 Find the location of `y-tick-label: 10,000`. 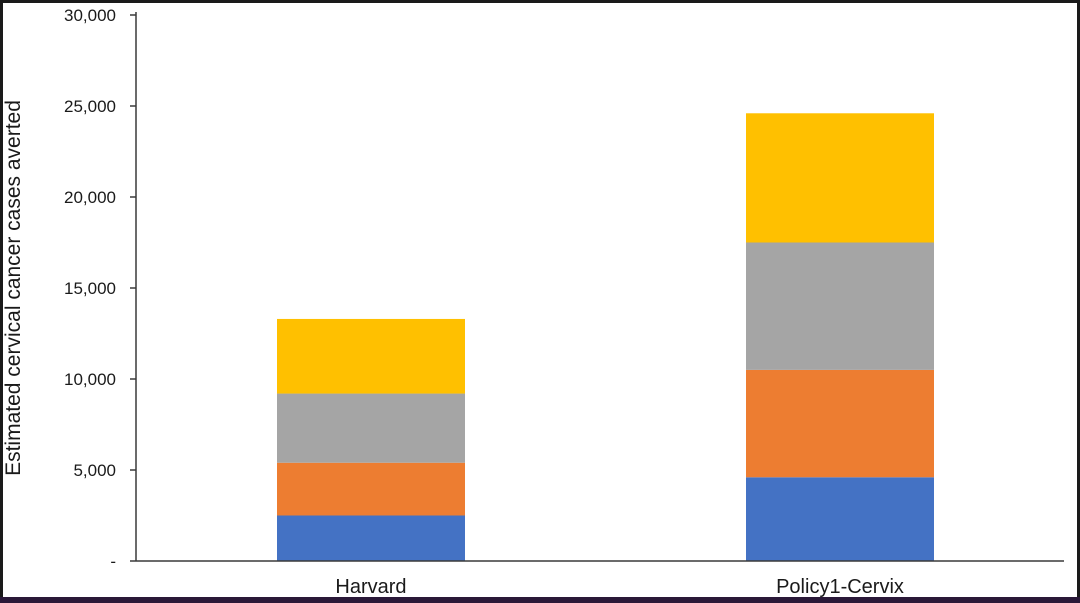

y-tick-label: 10,000 is located at coordinates (90, 379).